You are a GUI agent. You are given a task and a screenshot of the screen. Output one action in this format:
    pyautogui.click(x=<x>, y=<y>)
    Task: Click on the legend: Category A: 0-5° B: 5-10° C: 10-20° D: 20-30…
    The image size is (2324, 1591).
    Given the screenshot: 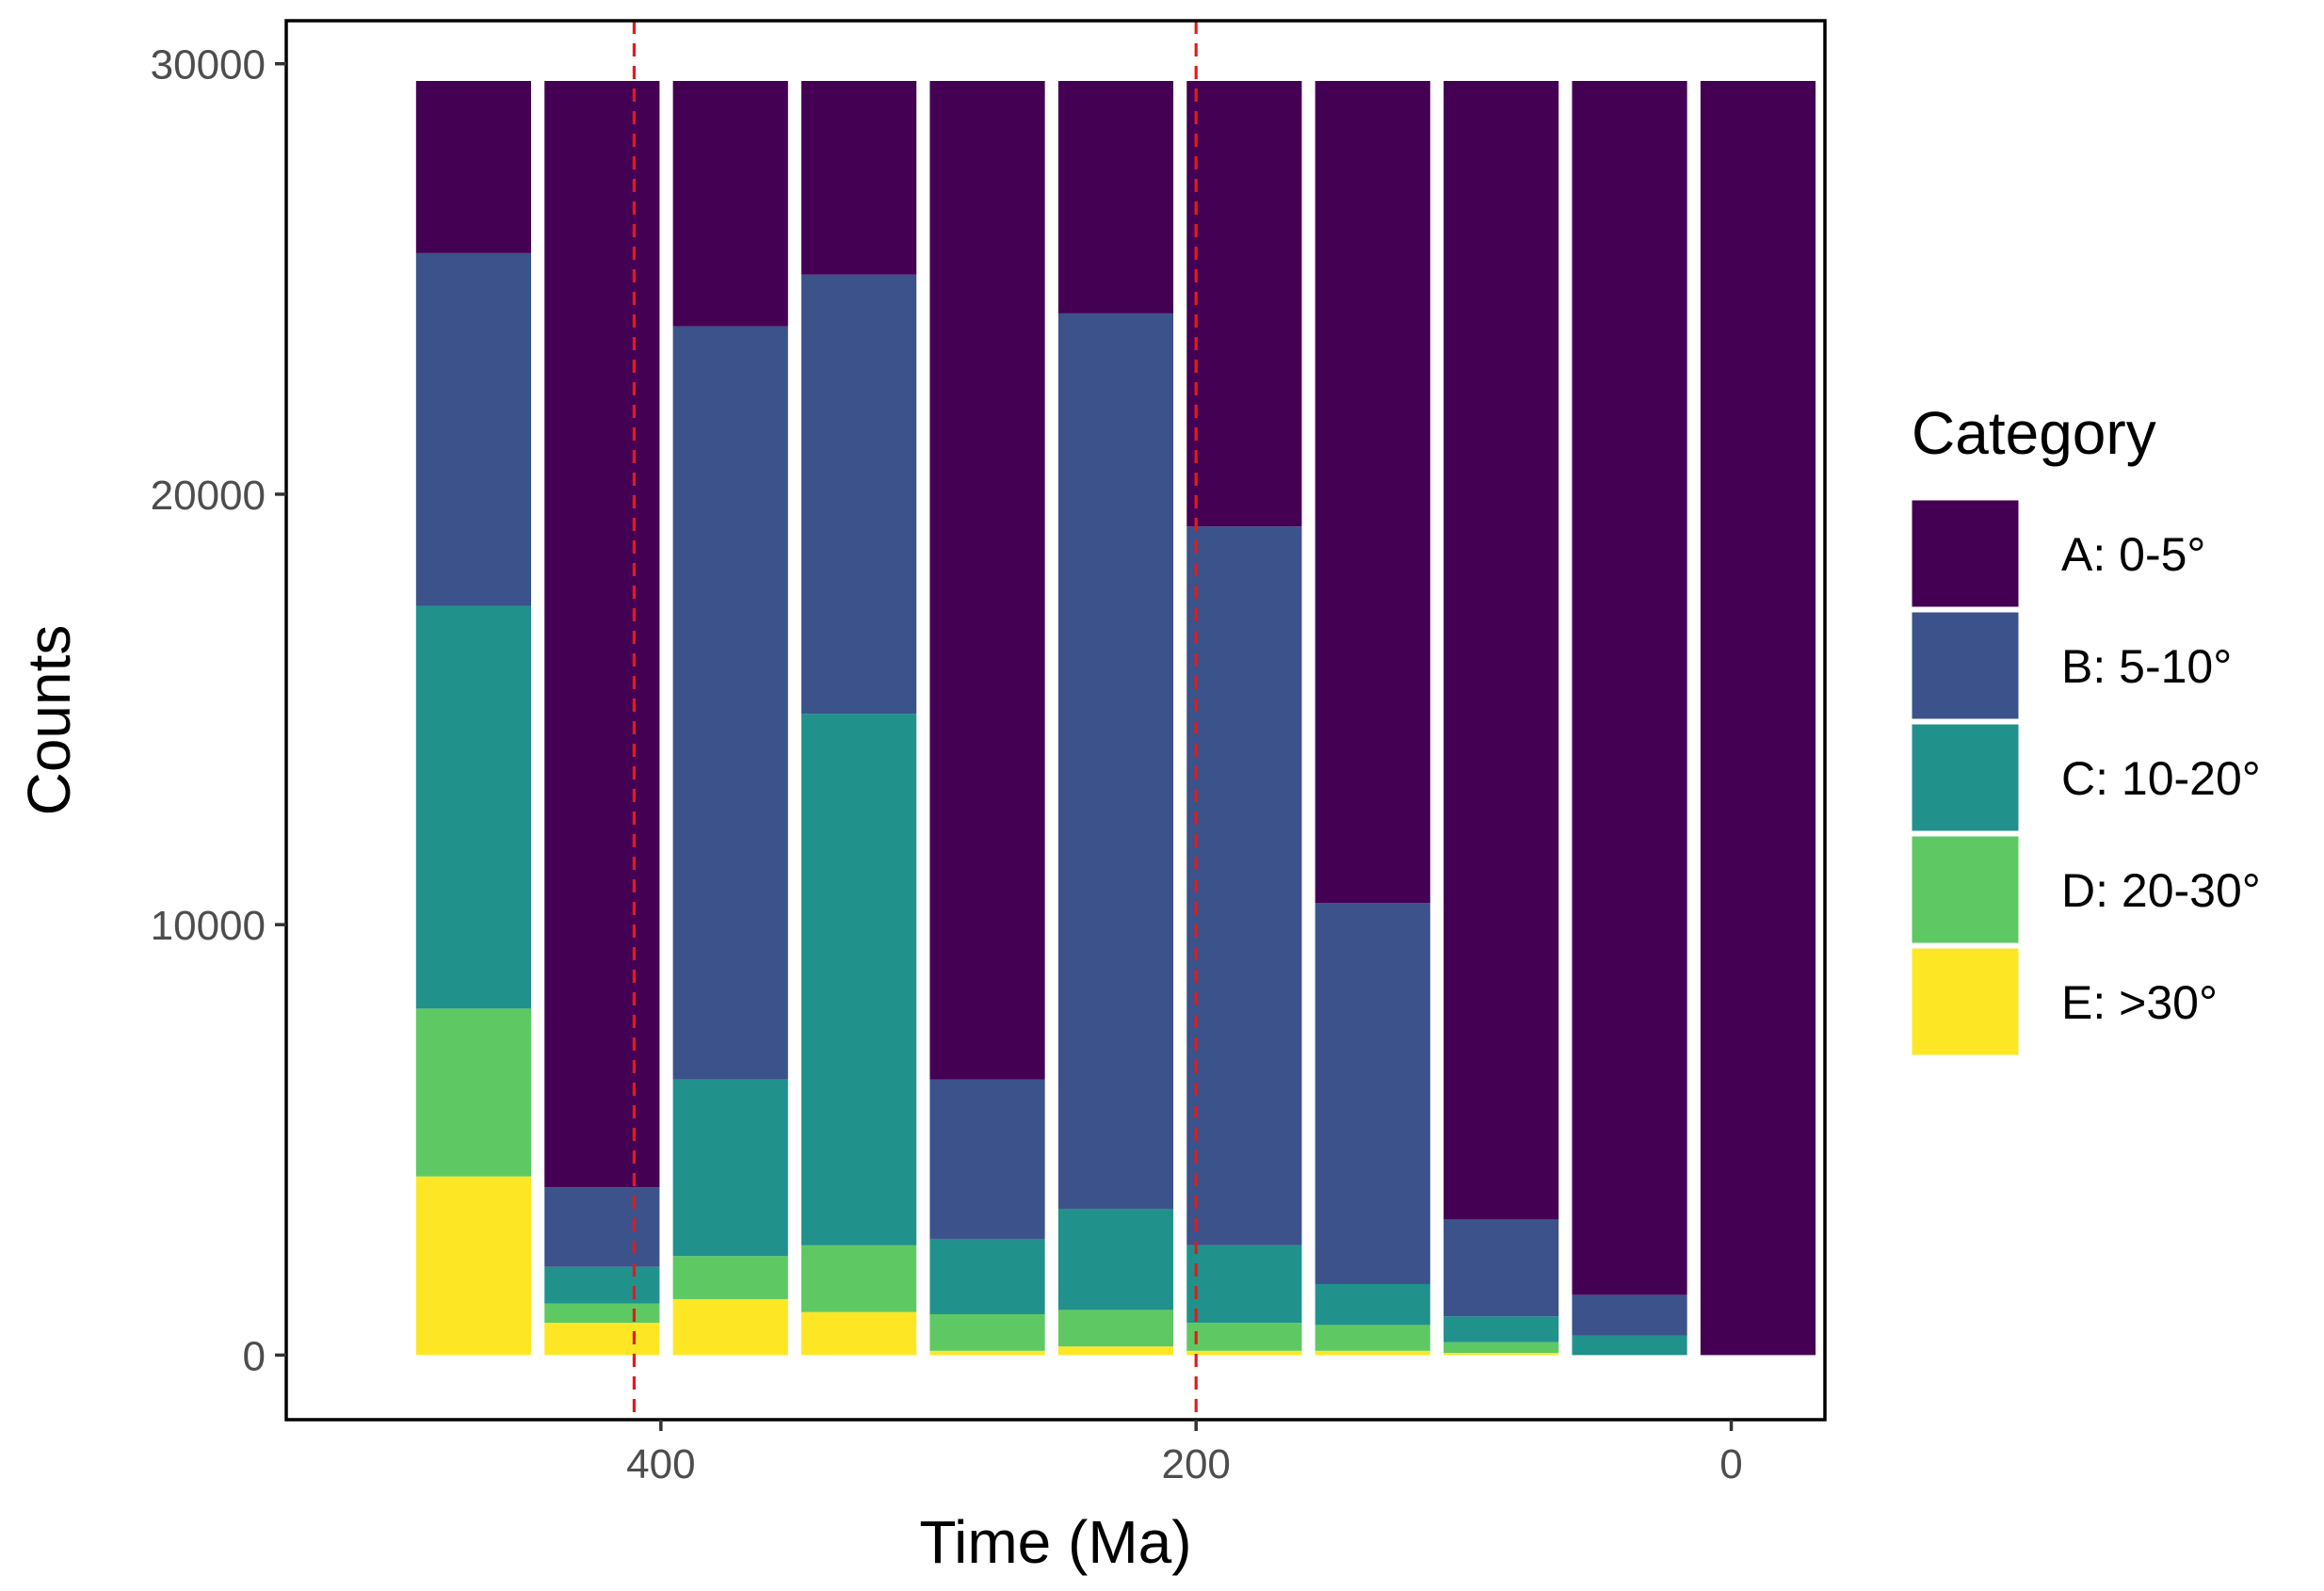 What is the action you would take?
    pyautogui.click(x=2085, y=729)
    